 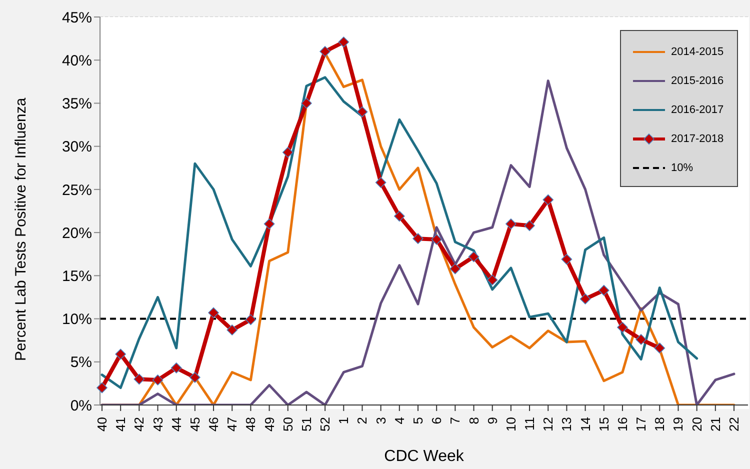 What do you see at coordinates (418, 420) in the screenshot?
I see `x-tick-label: 5` at bounding box center [418, 420].